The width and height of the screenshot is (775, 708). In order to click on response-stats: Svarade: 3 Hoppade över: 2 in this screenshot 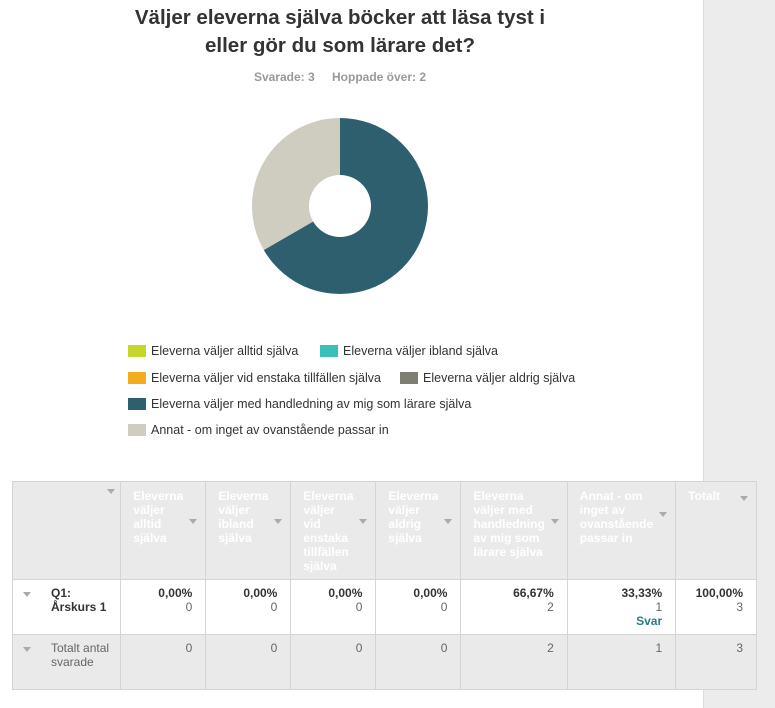, I will do `click(340, 77)`.